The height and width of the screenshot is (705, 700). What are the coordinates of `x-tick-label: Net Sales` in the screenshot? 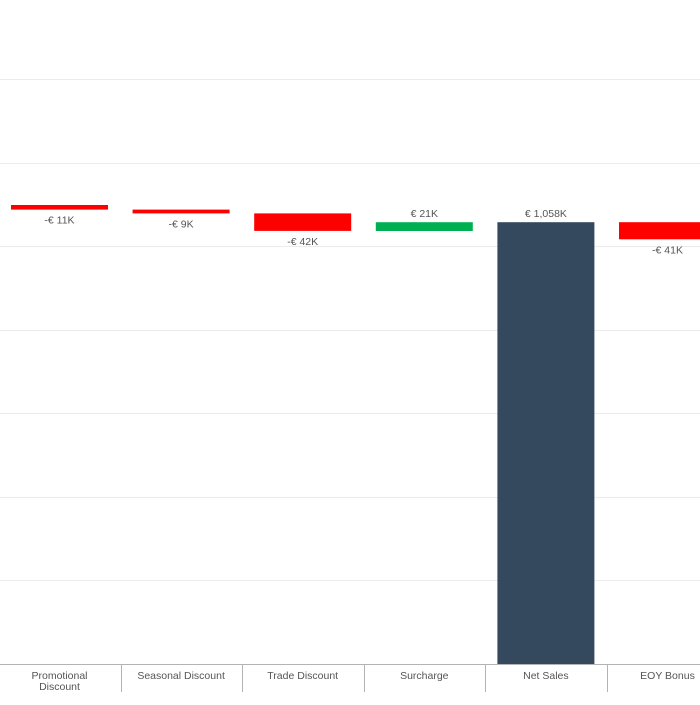 It's located at (546, 676).